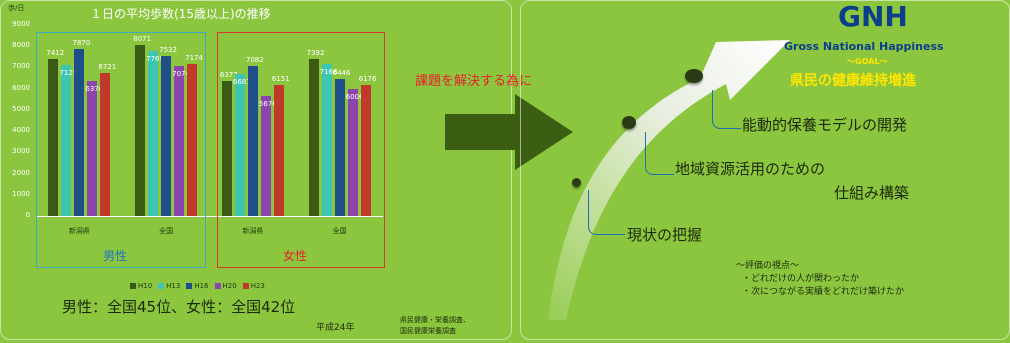  I want to click on arrow-caption: 課題を解決する為に, so click(474, 81).